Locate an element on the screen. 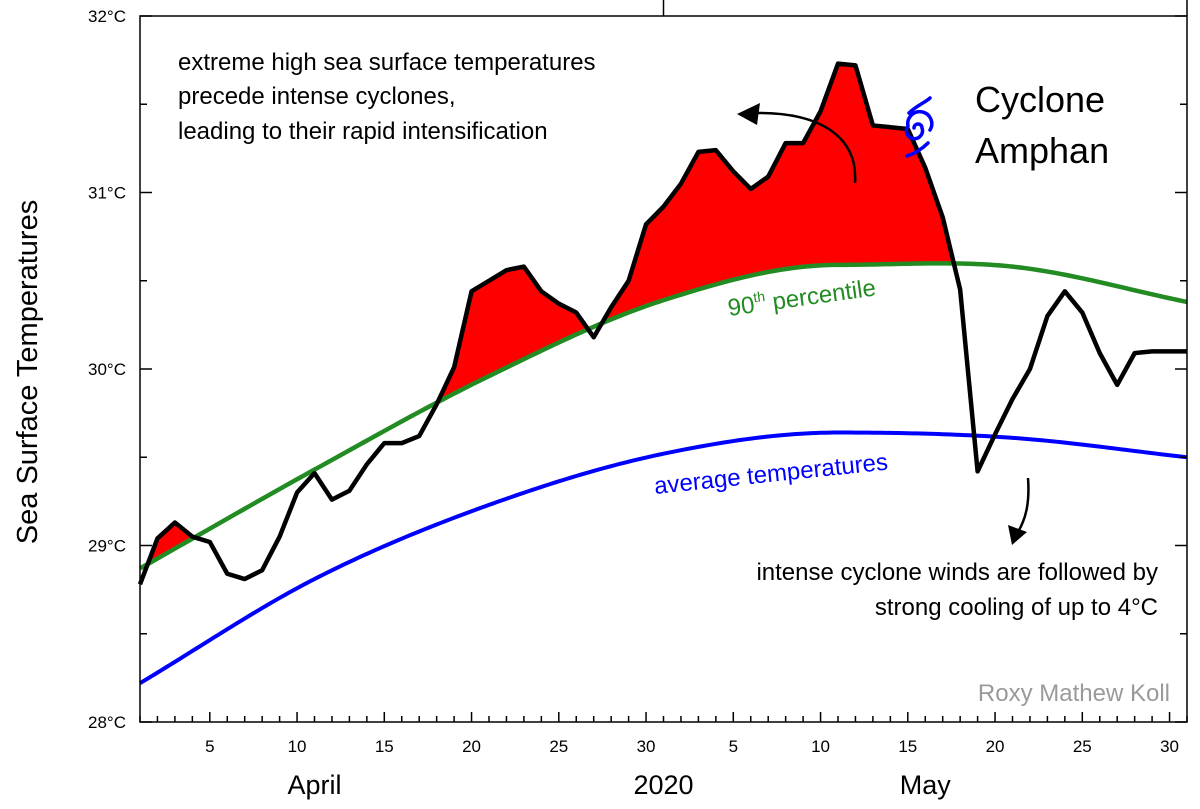 The image size is (1200, 809). p90-series-label: 90th percentile is located at coordinates (802, 296).